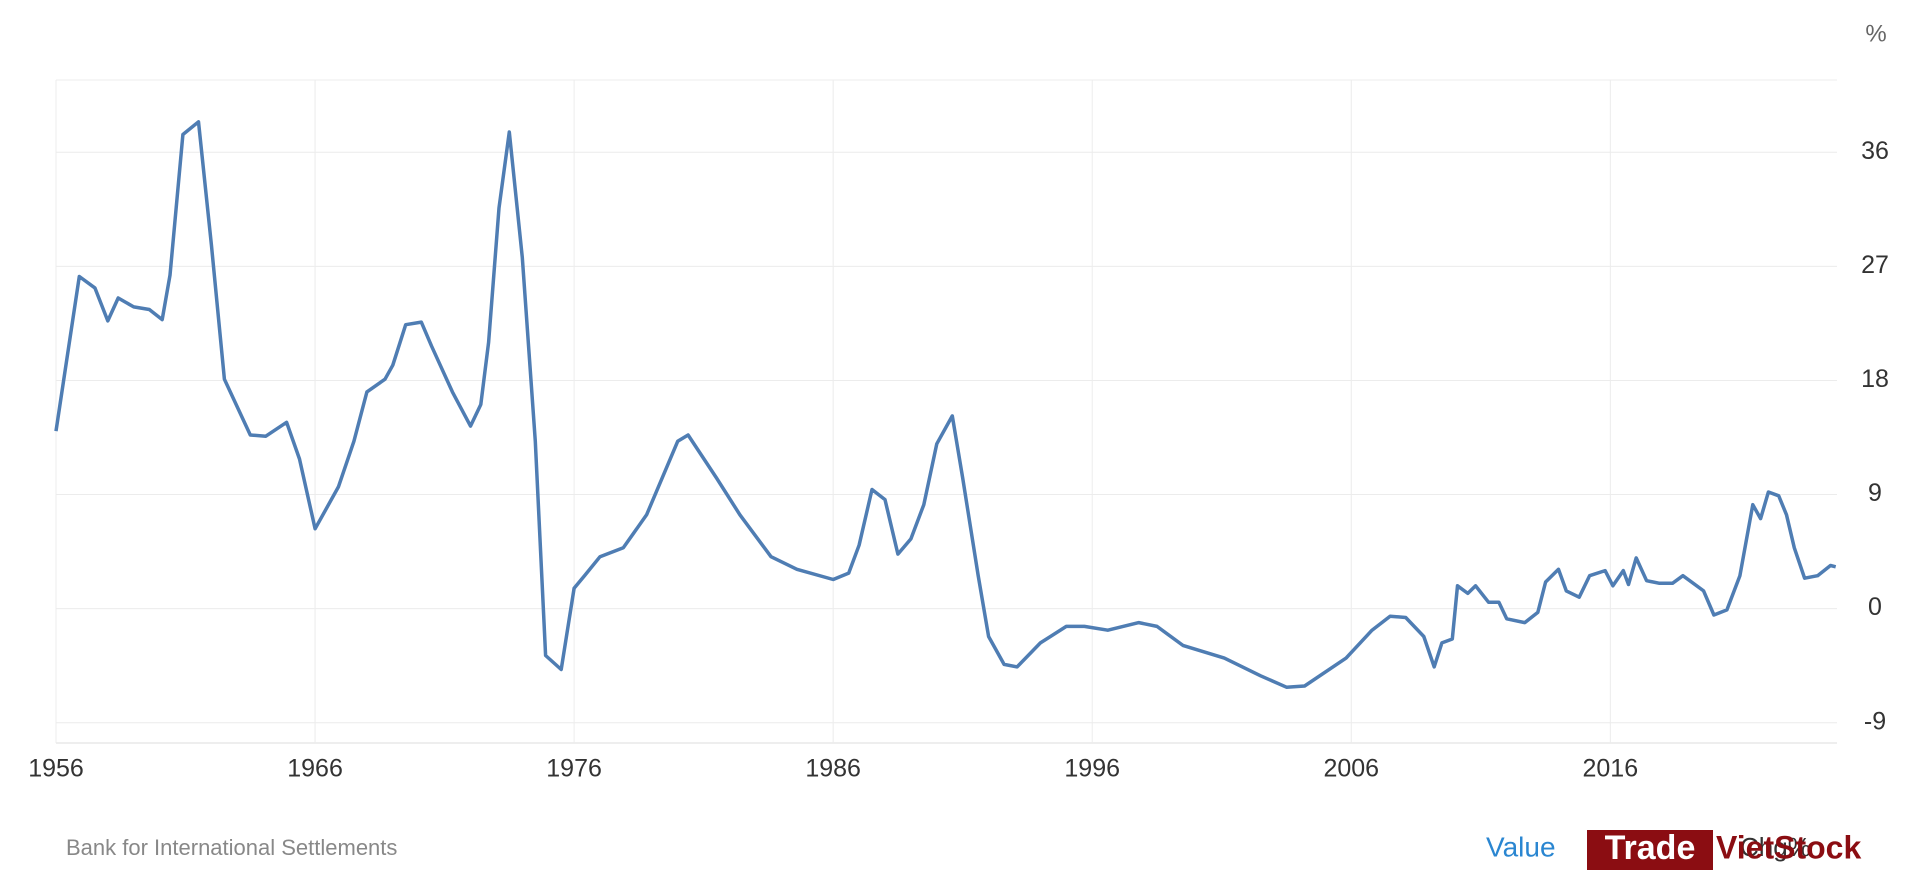 Image resolution: width=1920 pixels, height=891 pixels. What do you see at coordinates (1875, 151) in the screenshot?
I see `y-tick-label: 36` at bounding box center [1875, 151].